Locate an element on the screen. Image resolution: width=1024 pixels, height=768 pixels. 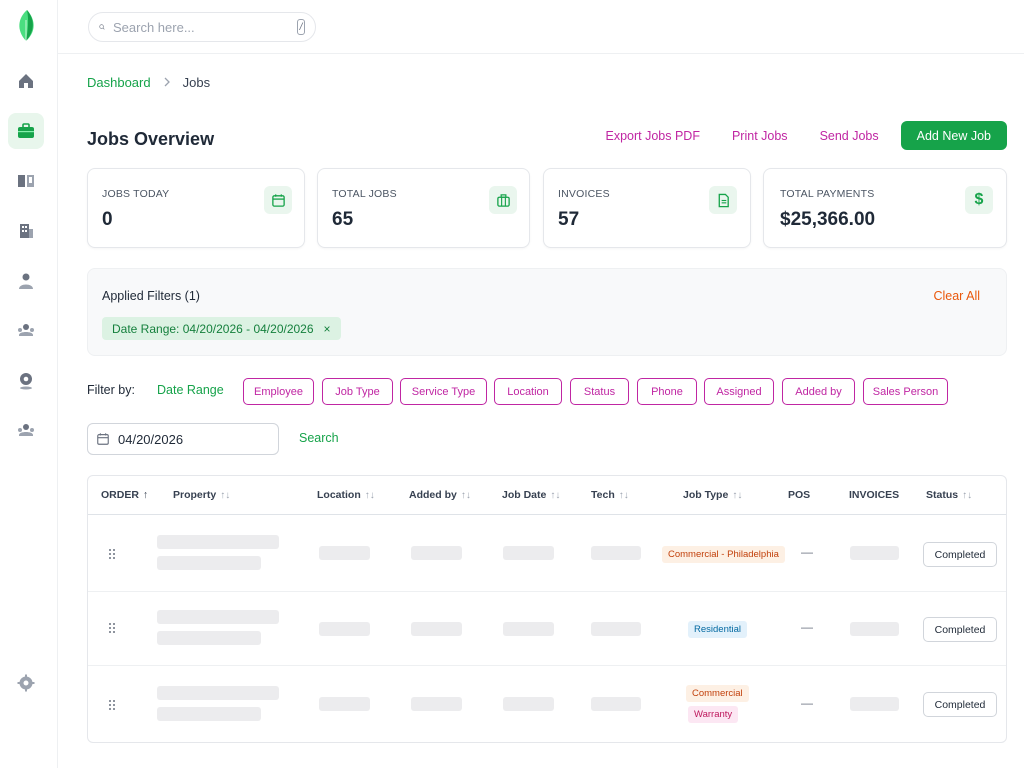
col-location: Location ↑↓ is located at coordinates (346, 495).